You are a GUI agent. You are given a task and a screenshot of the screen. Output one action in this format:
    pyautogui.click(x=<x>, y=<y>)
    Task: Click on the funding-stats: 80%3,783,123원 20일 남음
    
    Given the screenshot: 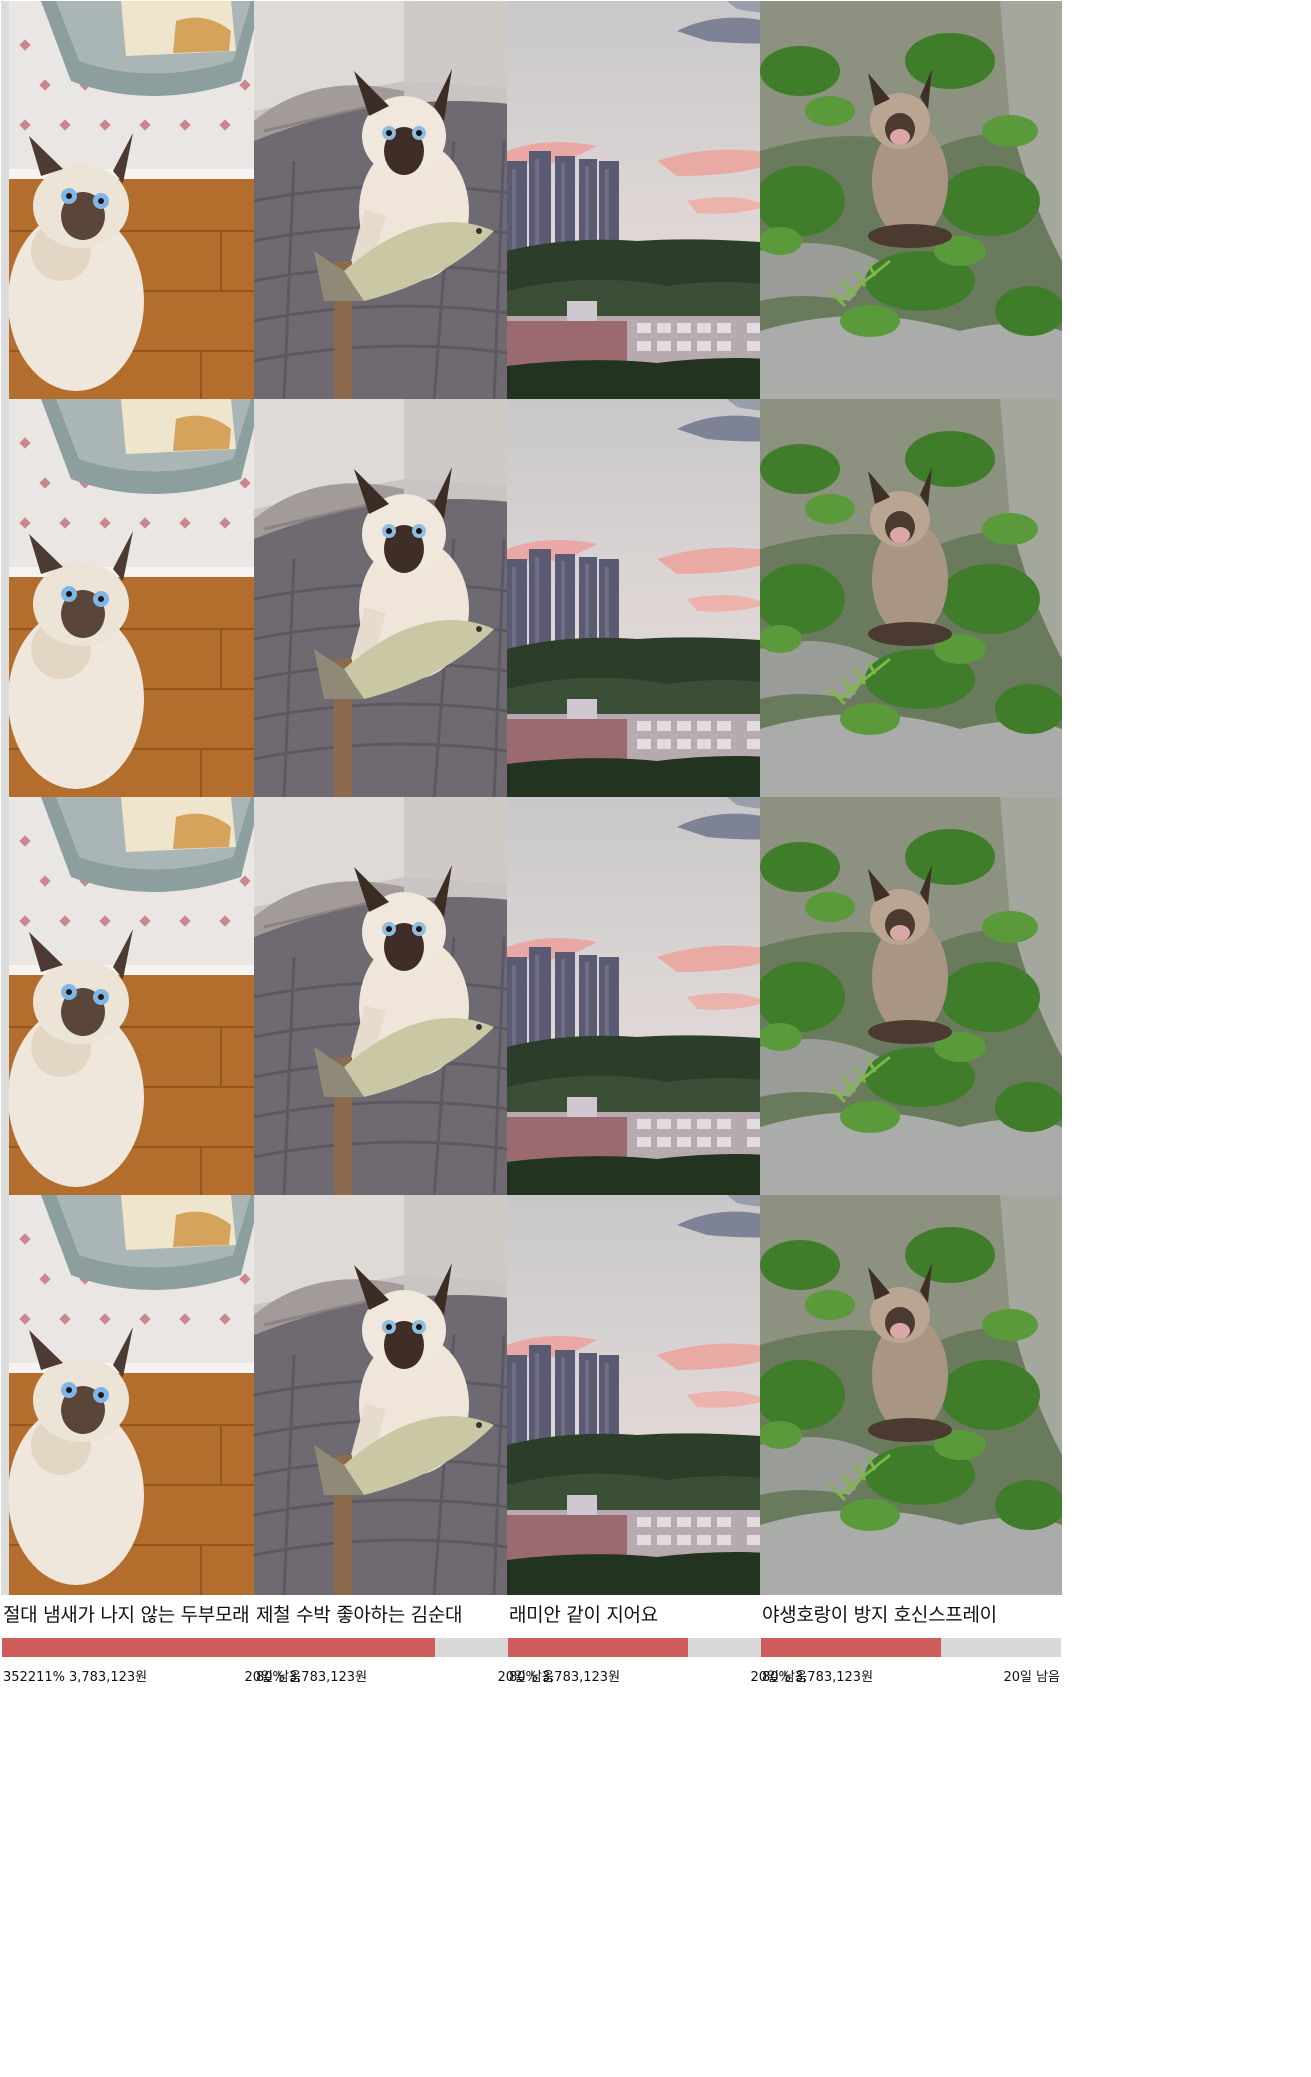 What is the action you would take?
    pyautogui.click(x=911, y=1678)
    